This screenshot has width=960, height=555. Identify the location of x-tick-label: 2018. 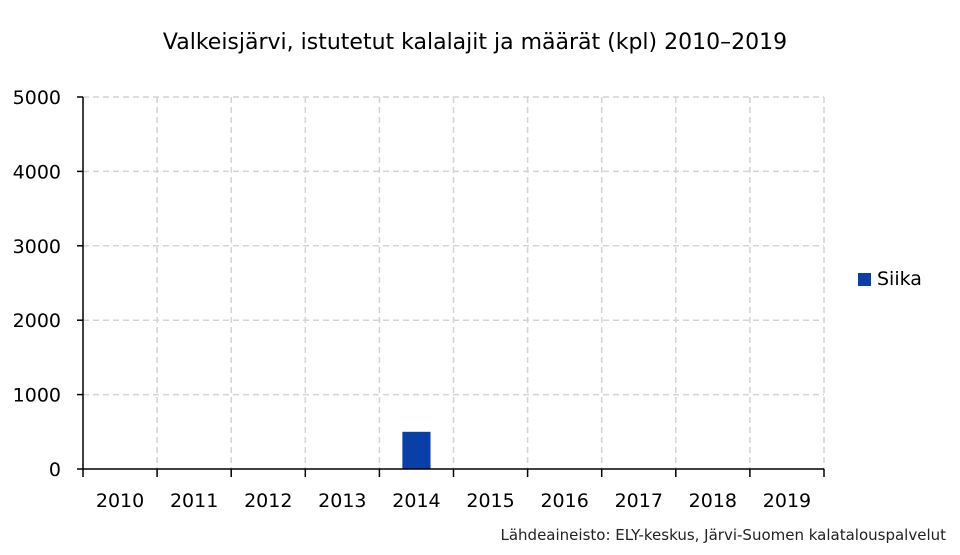
(713, 501).